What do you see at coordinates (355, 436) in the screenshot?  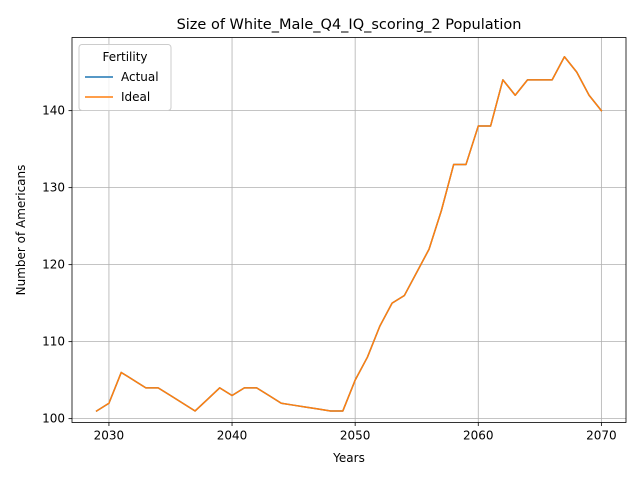 I see `x-tick-label: 2050` at bounding box center [355, 436].